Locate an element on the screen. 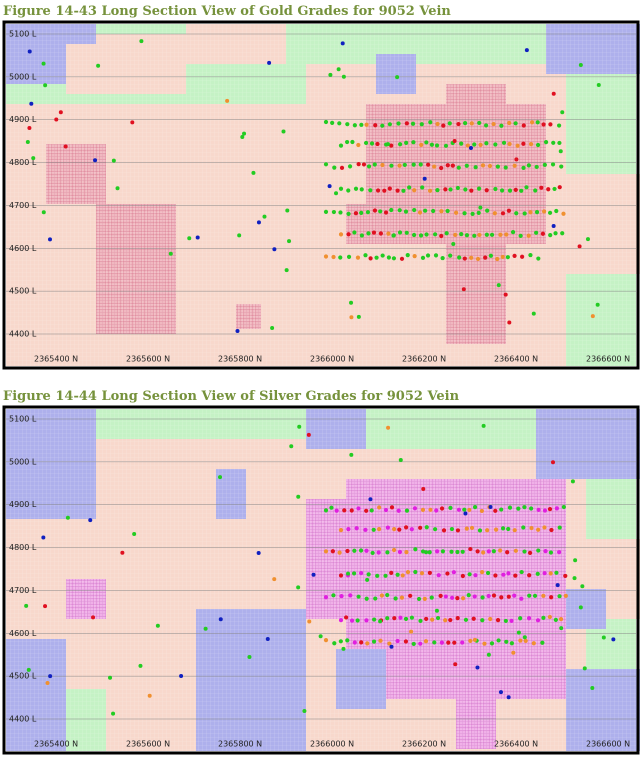 This screenshot has height=762, width=643. x-label: 2365600 N is located at coordinates (148, 359).